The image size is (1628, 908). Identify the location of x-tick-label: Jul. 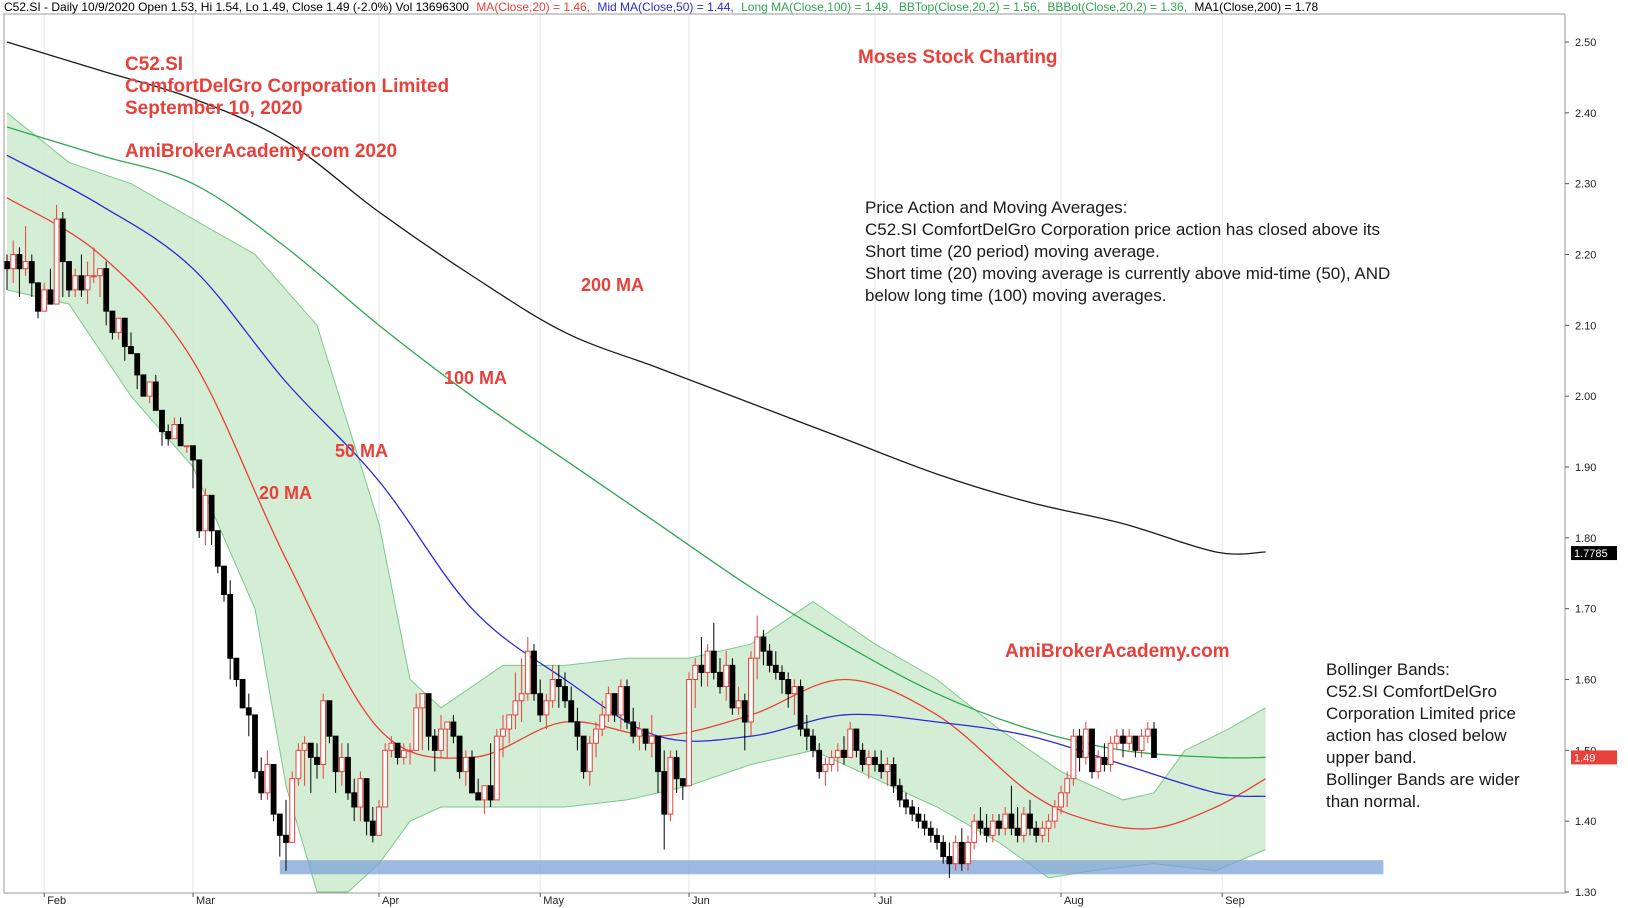
(885, 901).